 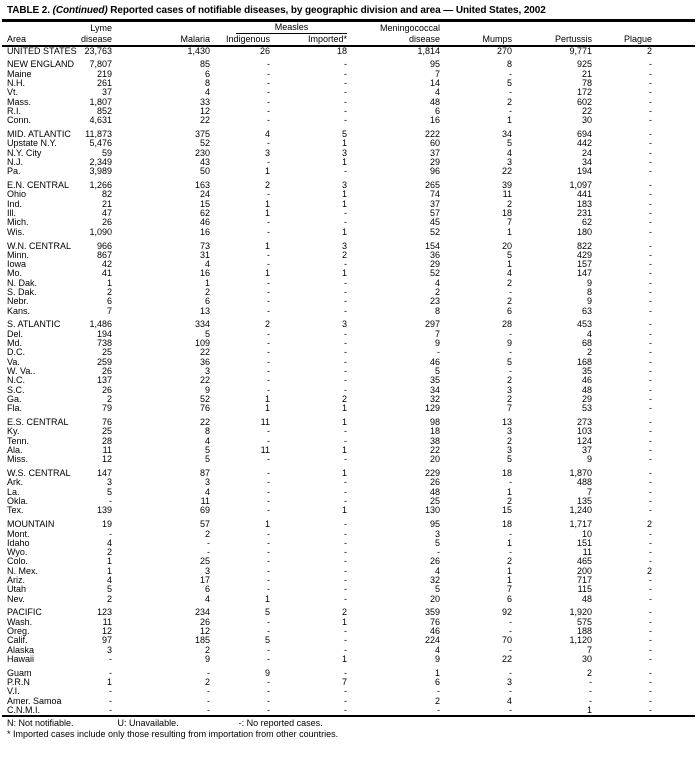 I want to click on value-cell: 1,717, so click(x=581, y=524).